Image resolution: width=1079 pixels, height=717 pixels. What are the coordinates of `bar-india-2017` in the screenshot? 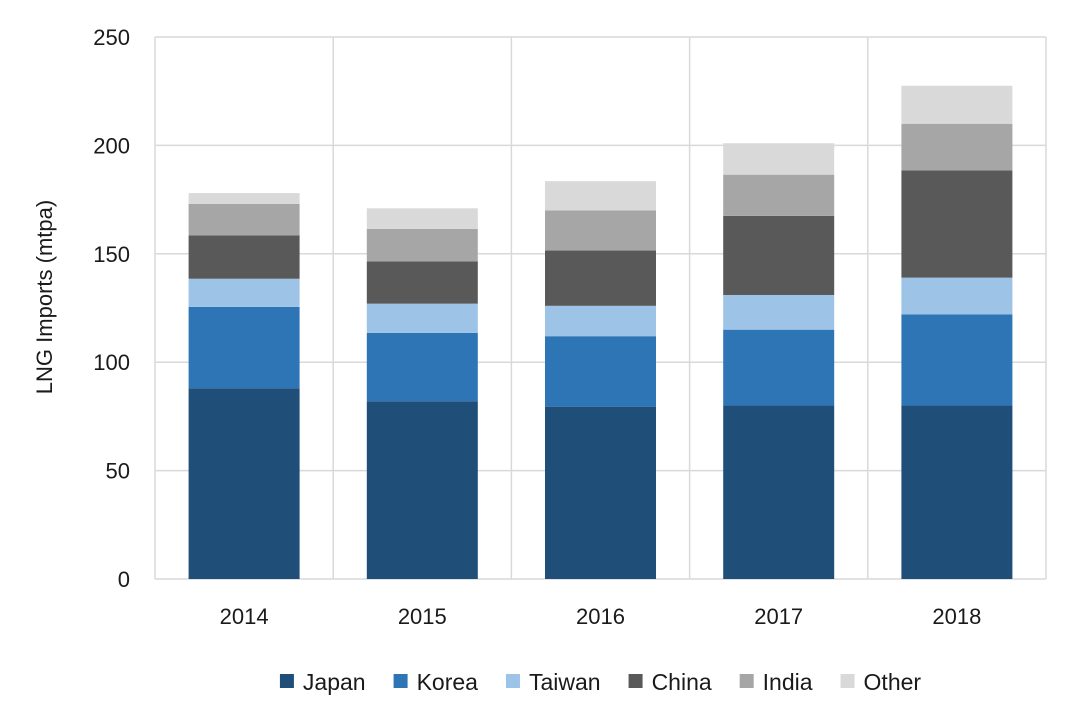 It's located at (779, 195).